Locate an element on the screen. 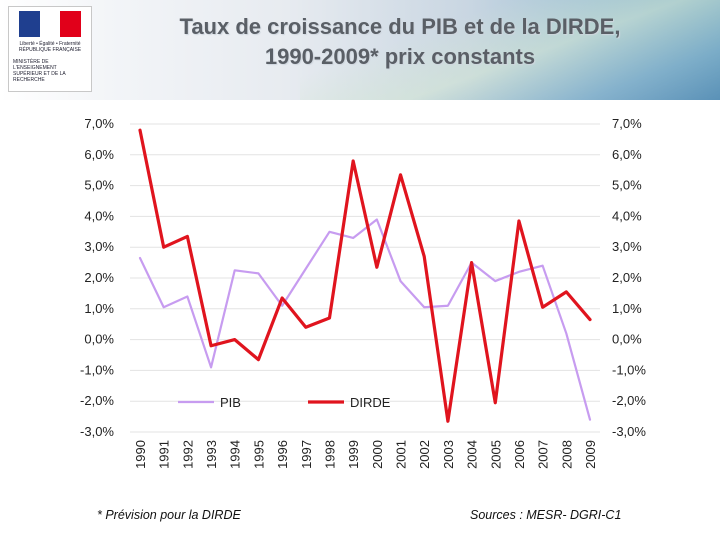  x-tick-label: 1997 is located at coordinates (306, 454).